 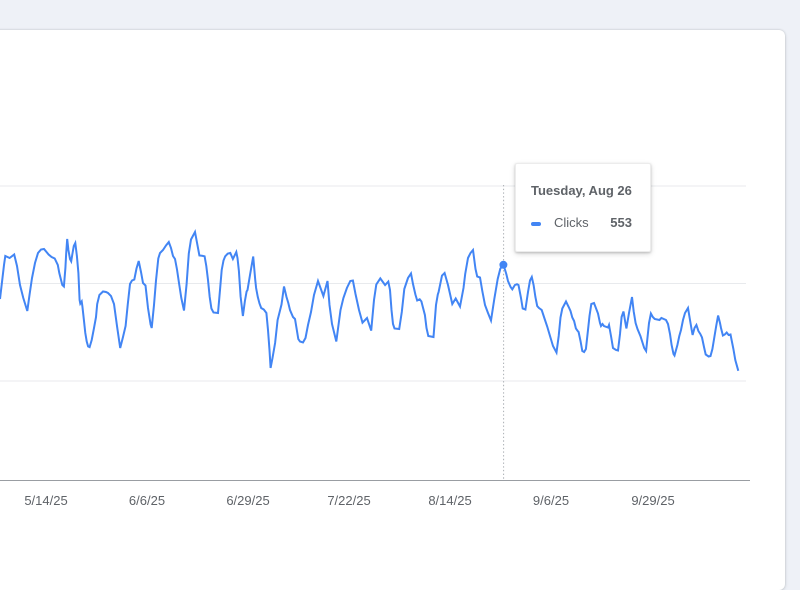 What do you see at coordinates (247, 500) in the screenshot?
I see `svg-text: 6/29/25` at bounding box center [247, 500].